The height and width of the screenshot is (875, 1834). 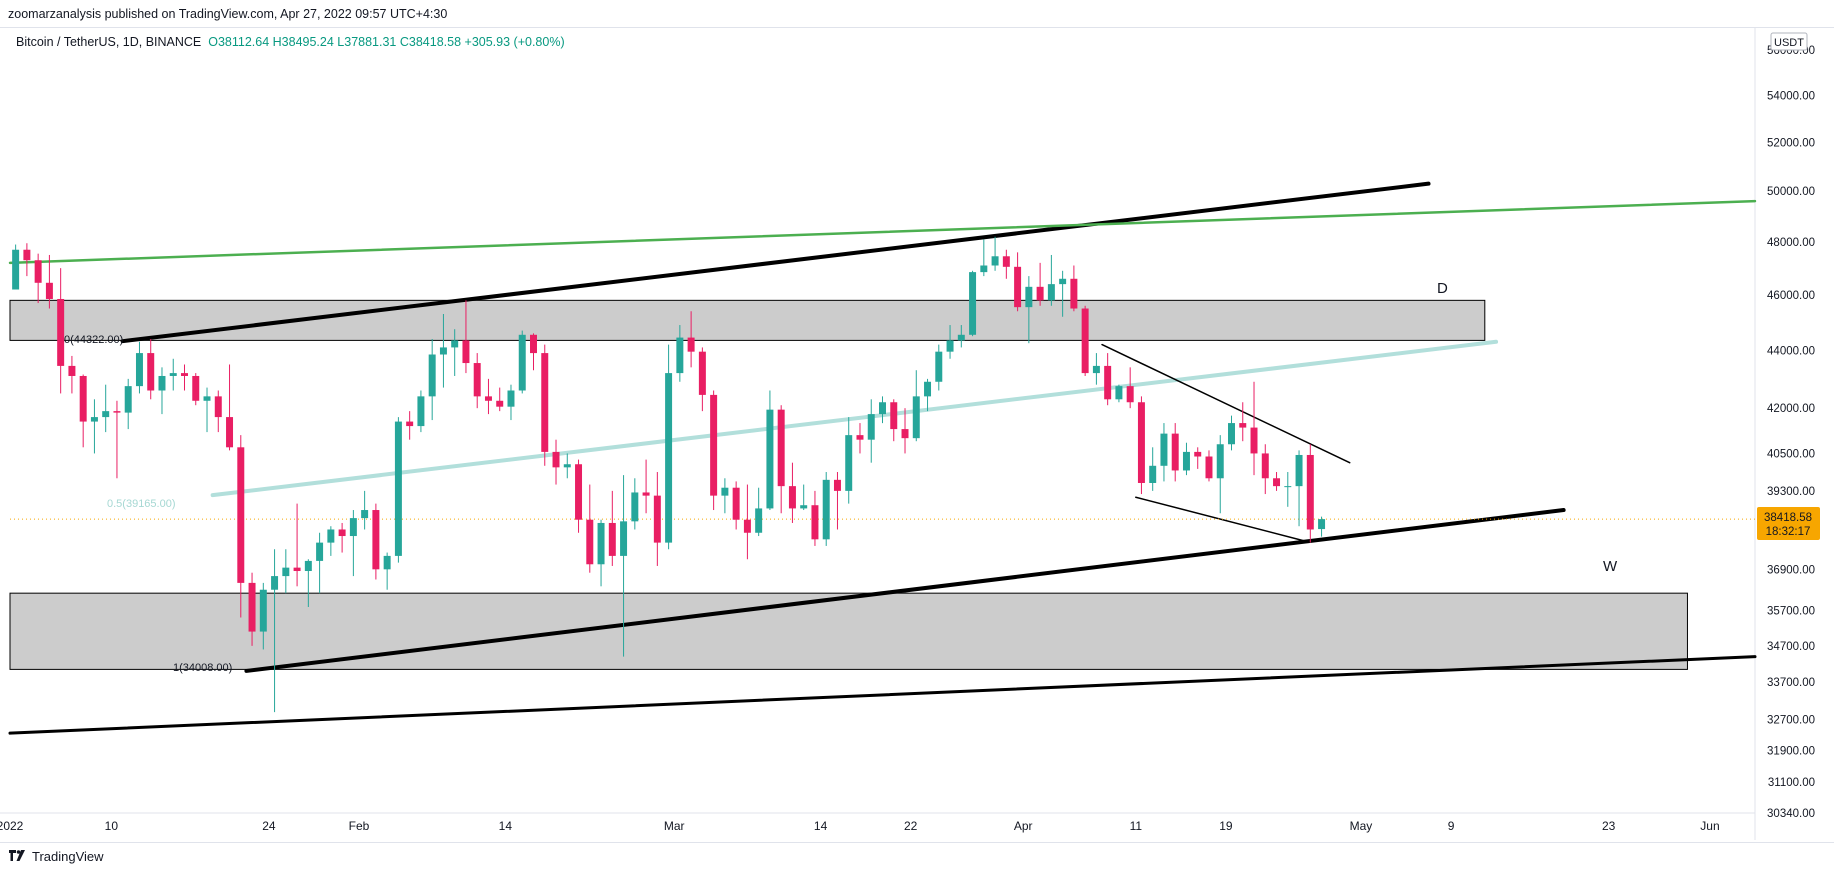 I want to click on price-tick-label: 50000.00, so click(x=1791, y=192).